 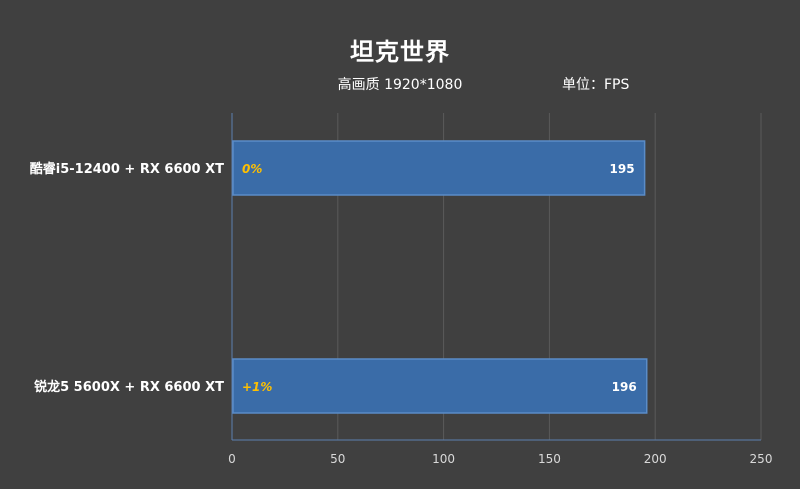 What do you see at coordinates (655, 459) in the screenshot?
I see `x-tick-label-4: 200` at bounding box center [655, 459].